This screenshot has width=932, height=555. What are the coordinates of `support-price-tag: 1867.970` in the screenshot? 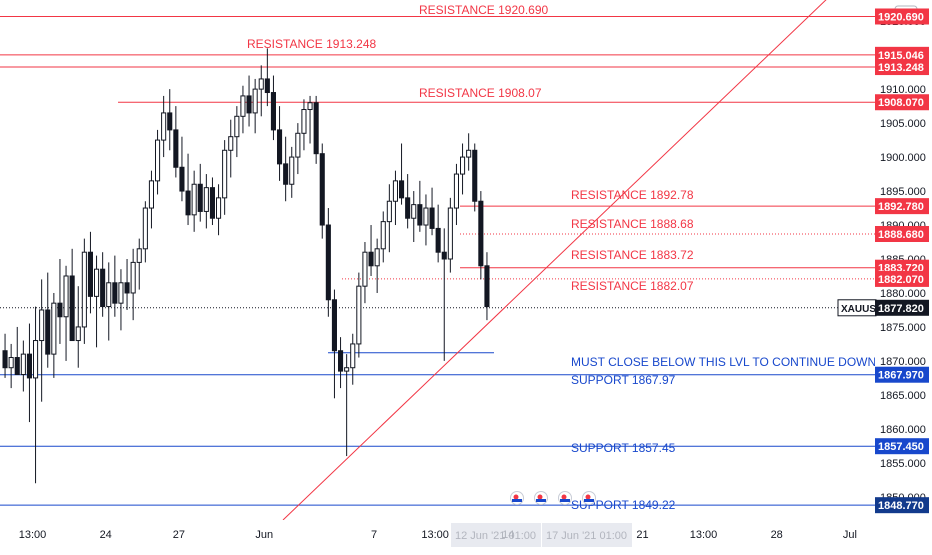 It's located at (902, 374).